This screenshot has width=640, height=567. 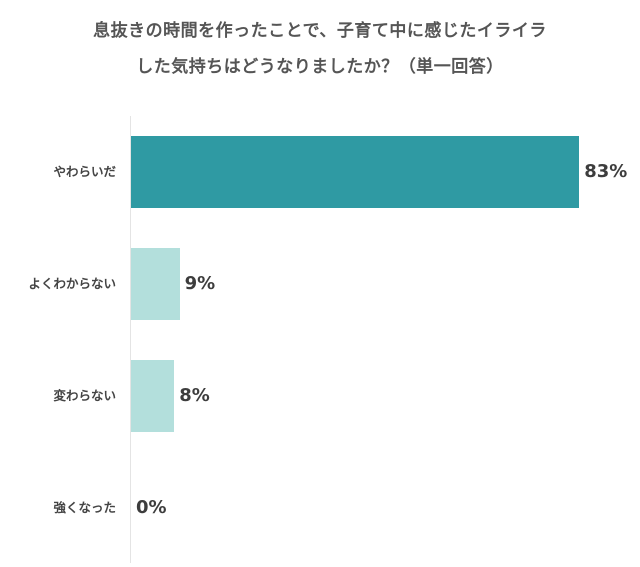 I want to click on value-label: 83%, so click(x=606, y=171).